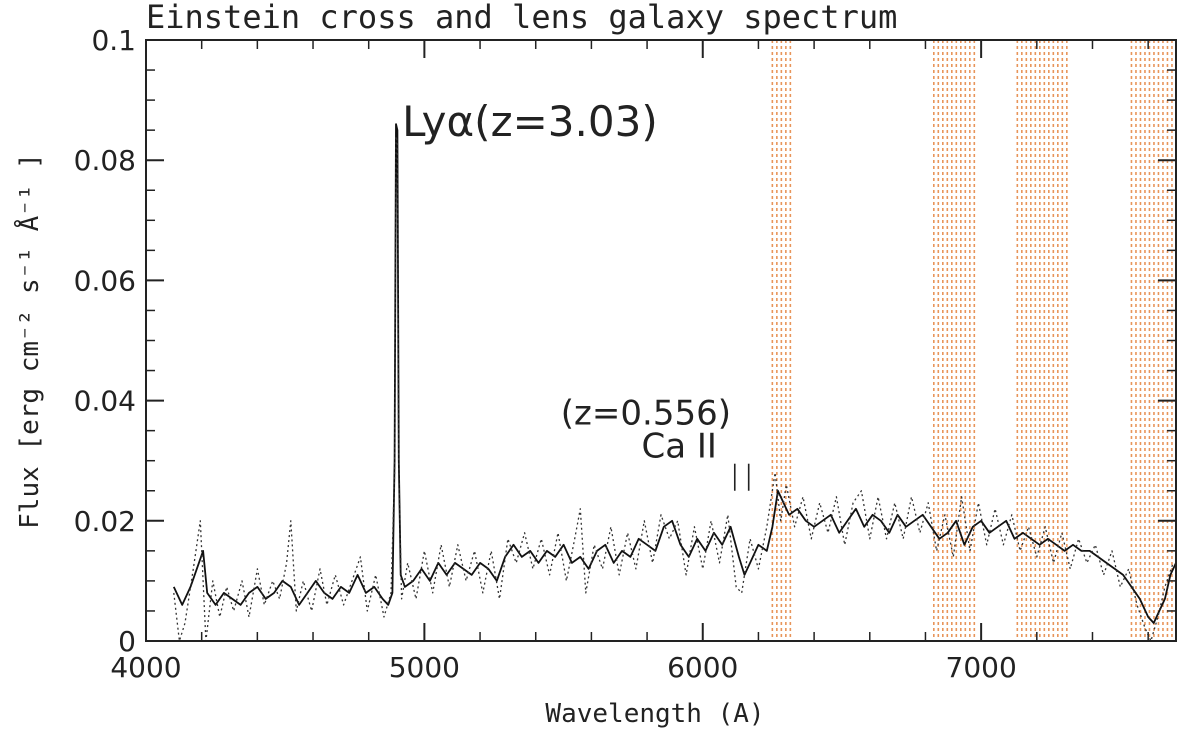  I want to click on y-tick-label: 0.06, so click(105, 280).